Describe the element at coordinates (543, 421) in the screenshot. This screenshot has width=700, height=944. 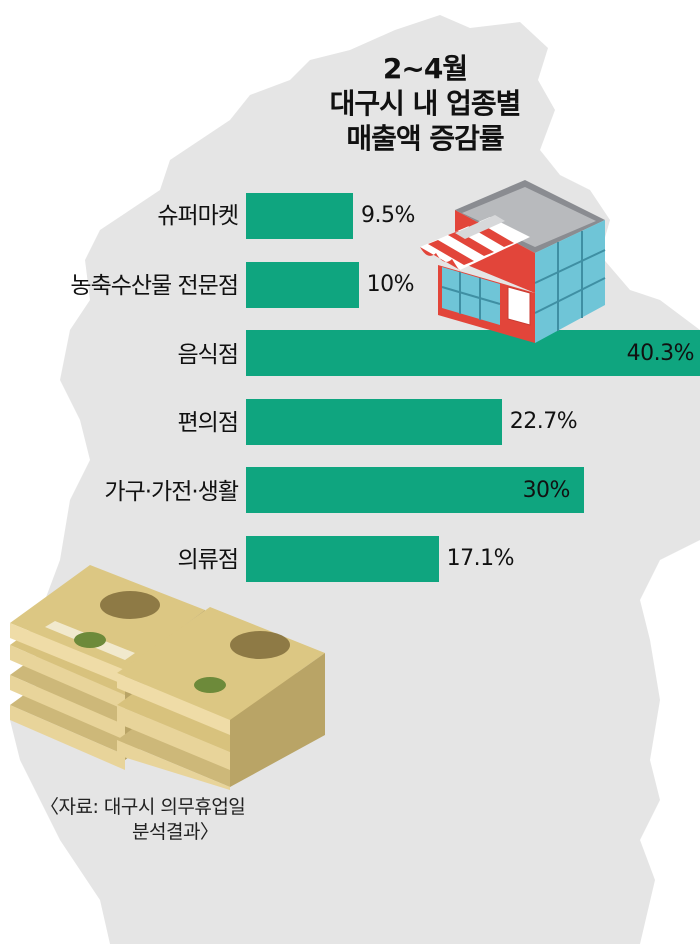
I see `value-label: 22.7%` at that location.